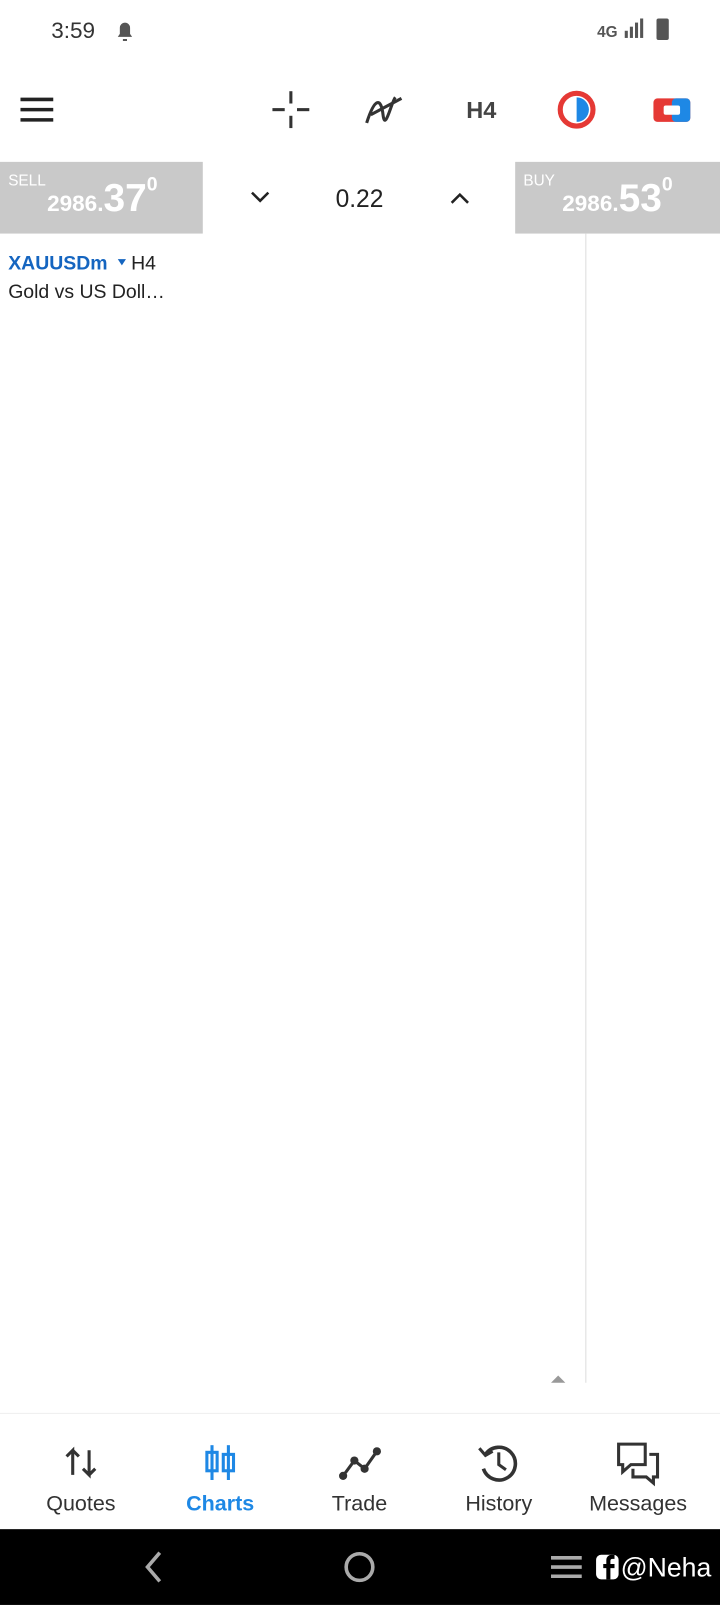  What do you see at coordinates (124, 198) in the screenshot?
I see `sell-price-big: 37` at bounding box center [124, 198].